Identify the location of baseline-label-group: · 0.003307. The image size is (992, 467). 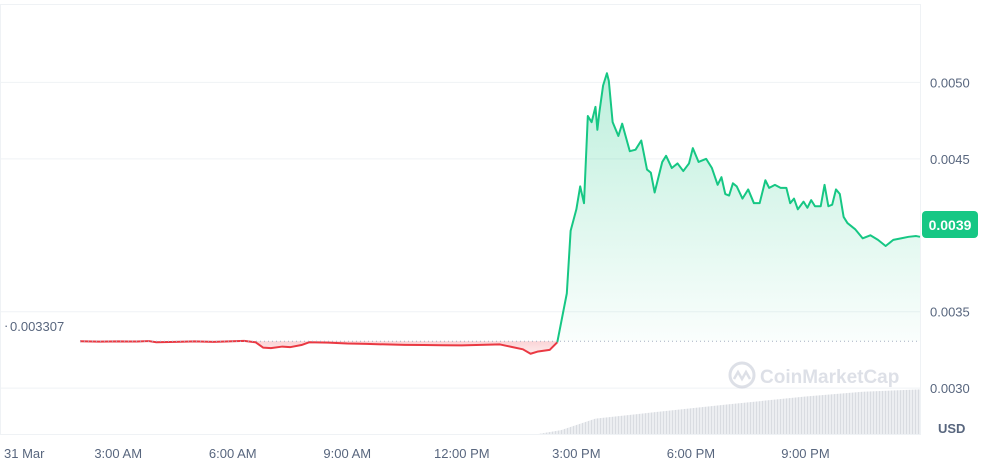
(34, 326).